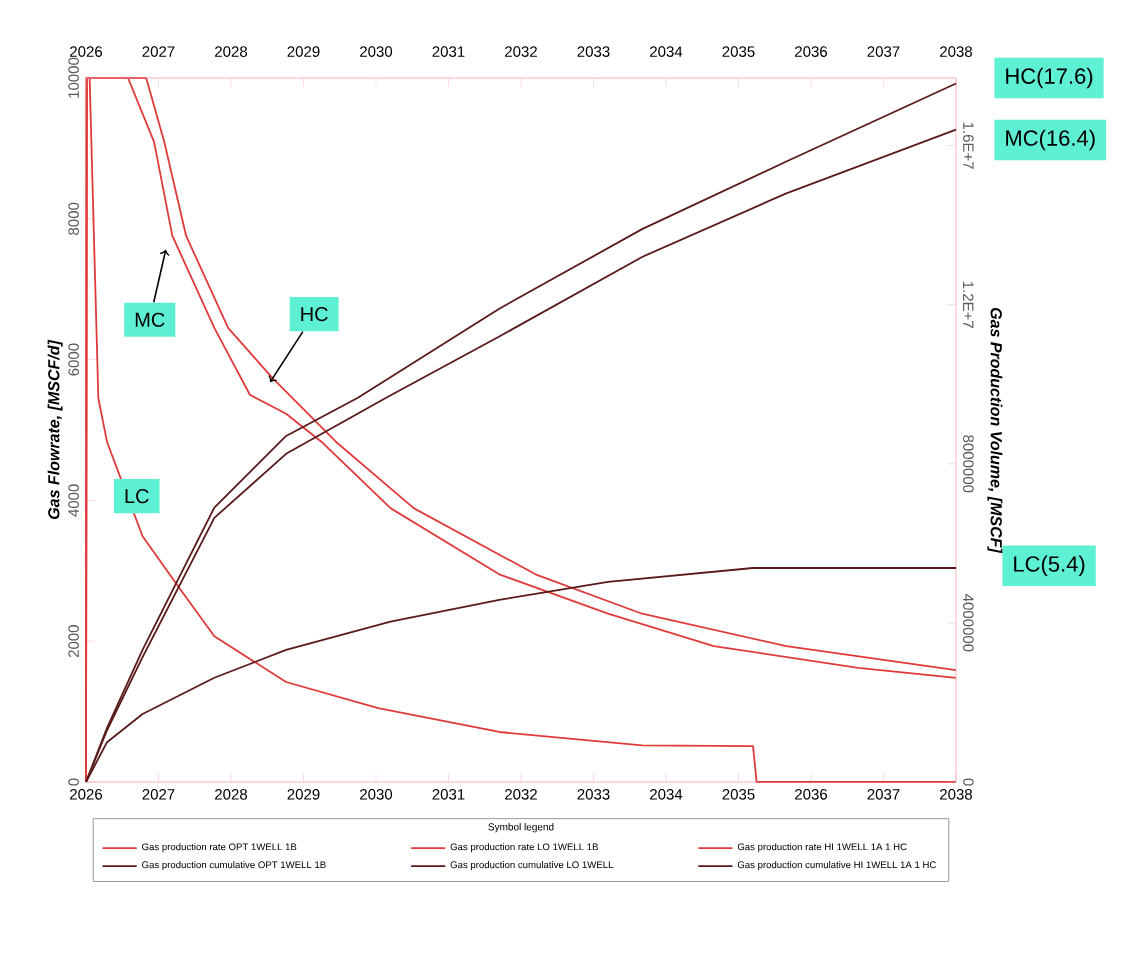 The height and width of the screenshot is (968, 1126). What do you see at coordinates (150, 319) in the screenshot?
I see `annotation: MC` at bounding box center [150, 319].